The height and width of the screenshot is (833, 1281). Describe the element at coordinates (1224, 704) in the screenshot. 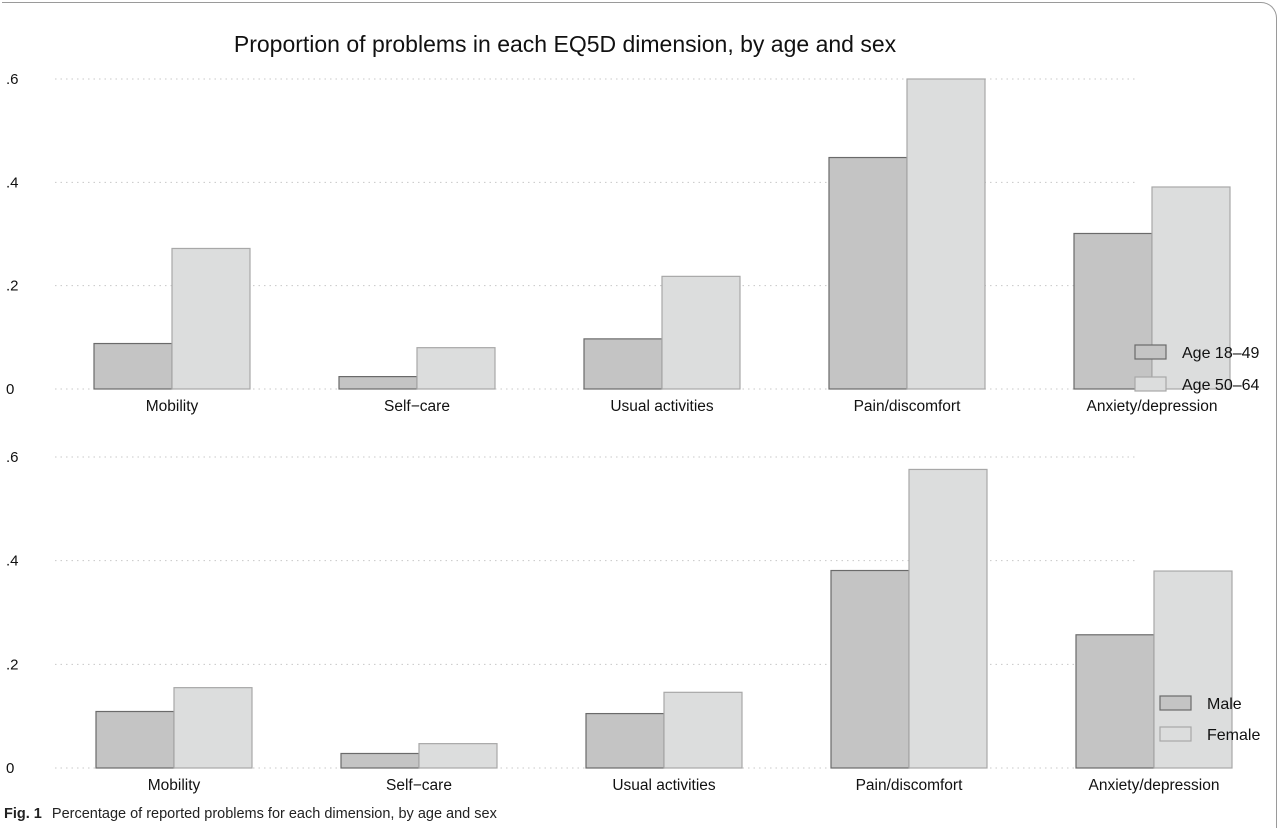

I see `legend-label: Male` at that location.